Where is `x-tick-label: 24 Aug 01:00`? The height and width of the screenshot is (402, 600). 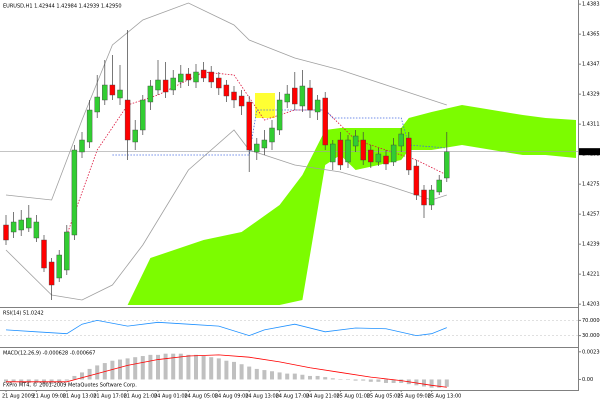
x-tick-label: 24 Aug 01:00 is located at coordinates (171, 397).